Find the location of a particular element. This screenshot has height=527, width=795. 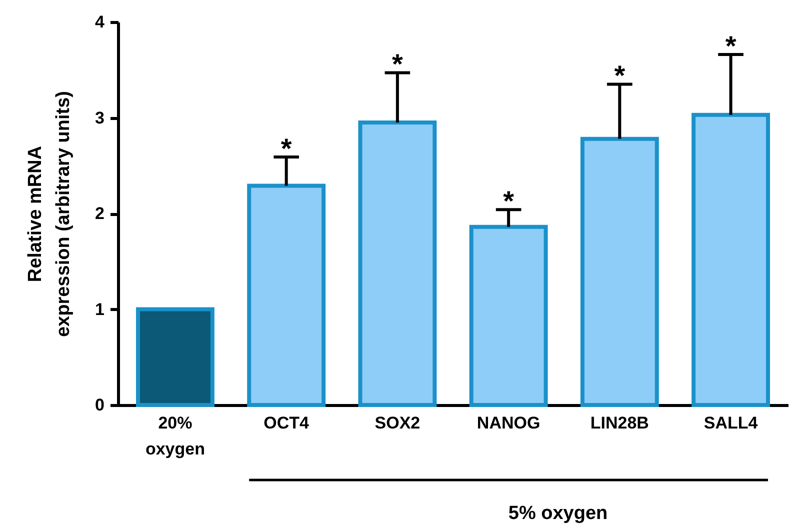

y-tick-label: 2 is located at coordinates (99, 213).